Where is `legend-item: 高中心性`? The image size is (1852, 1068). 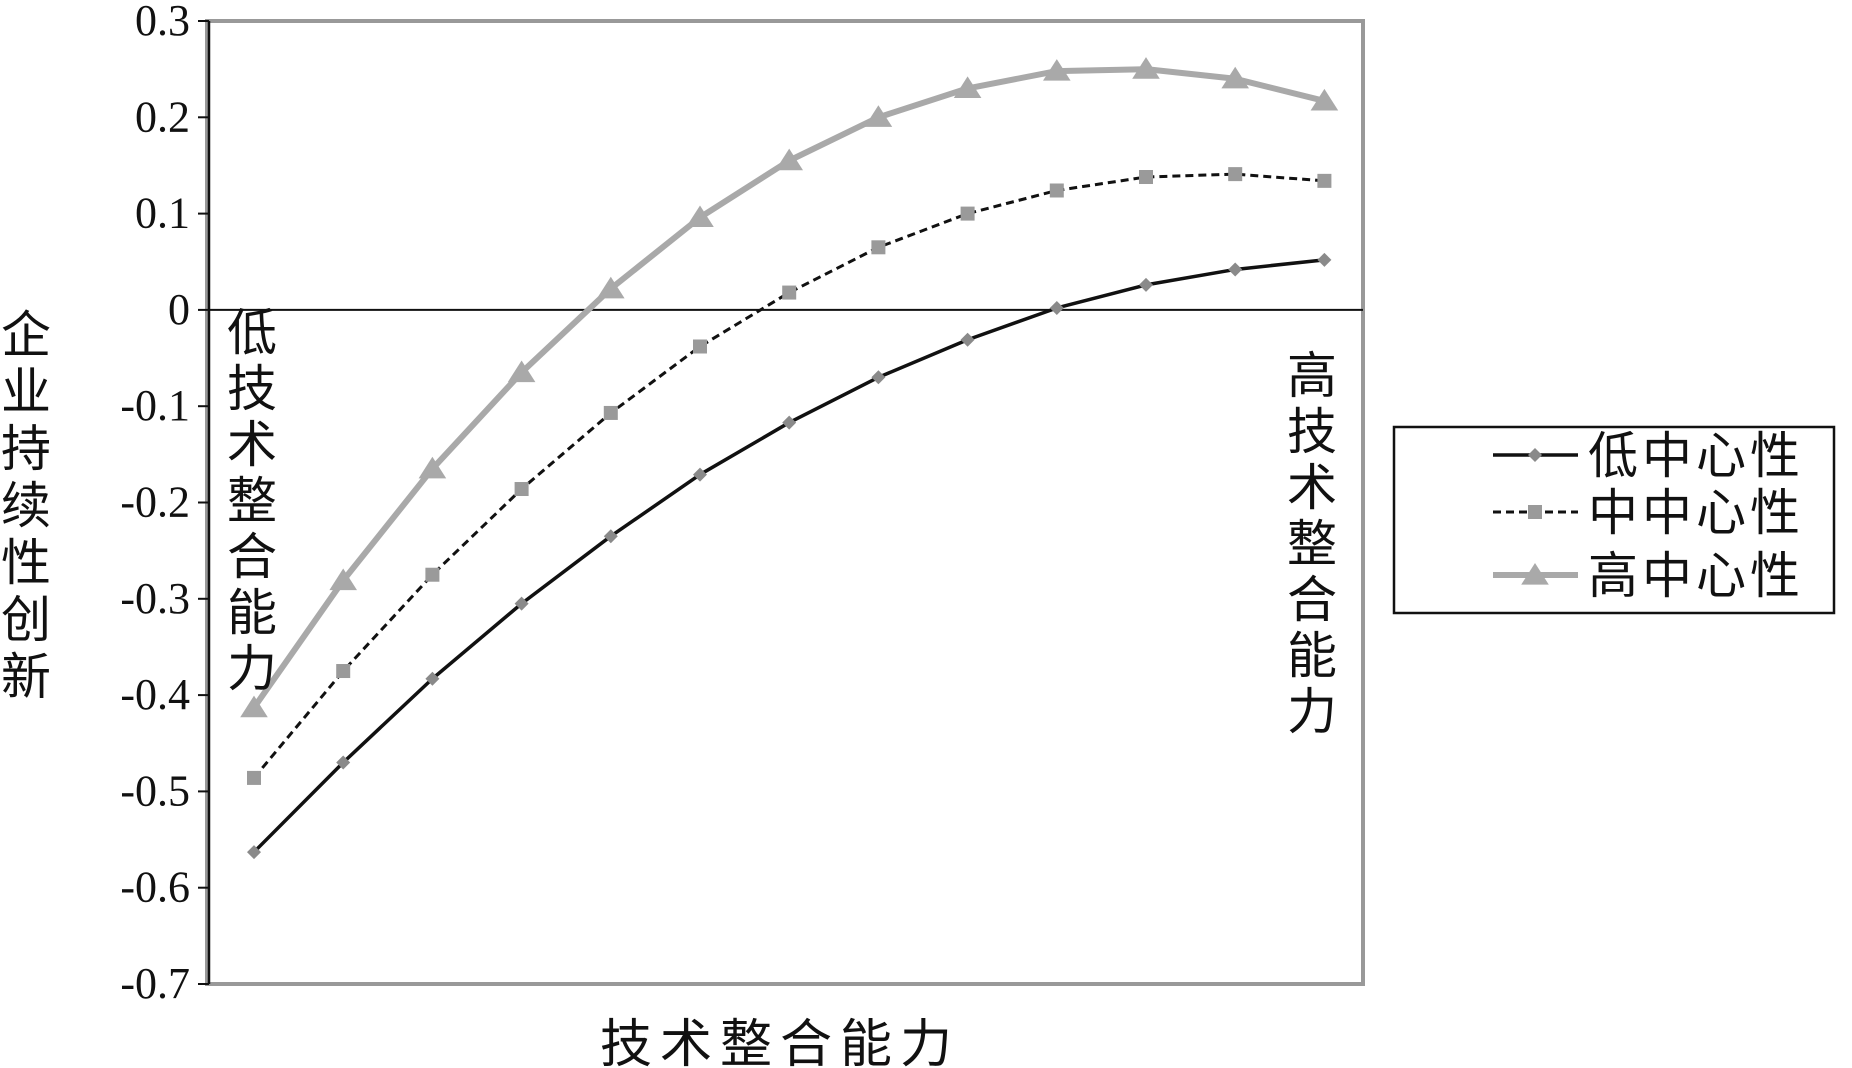 legend-item: 高中心性 is located at coordinates (1648, 576).